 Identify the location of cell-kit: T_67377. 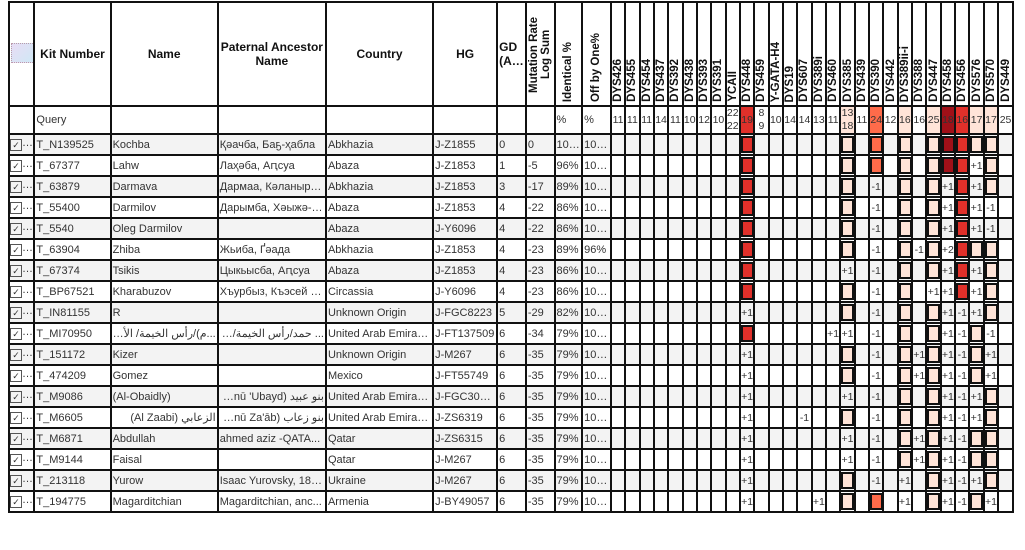
(72, 165).